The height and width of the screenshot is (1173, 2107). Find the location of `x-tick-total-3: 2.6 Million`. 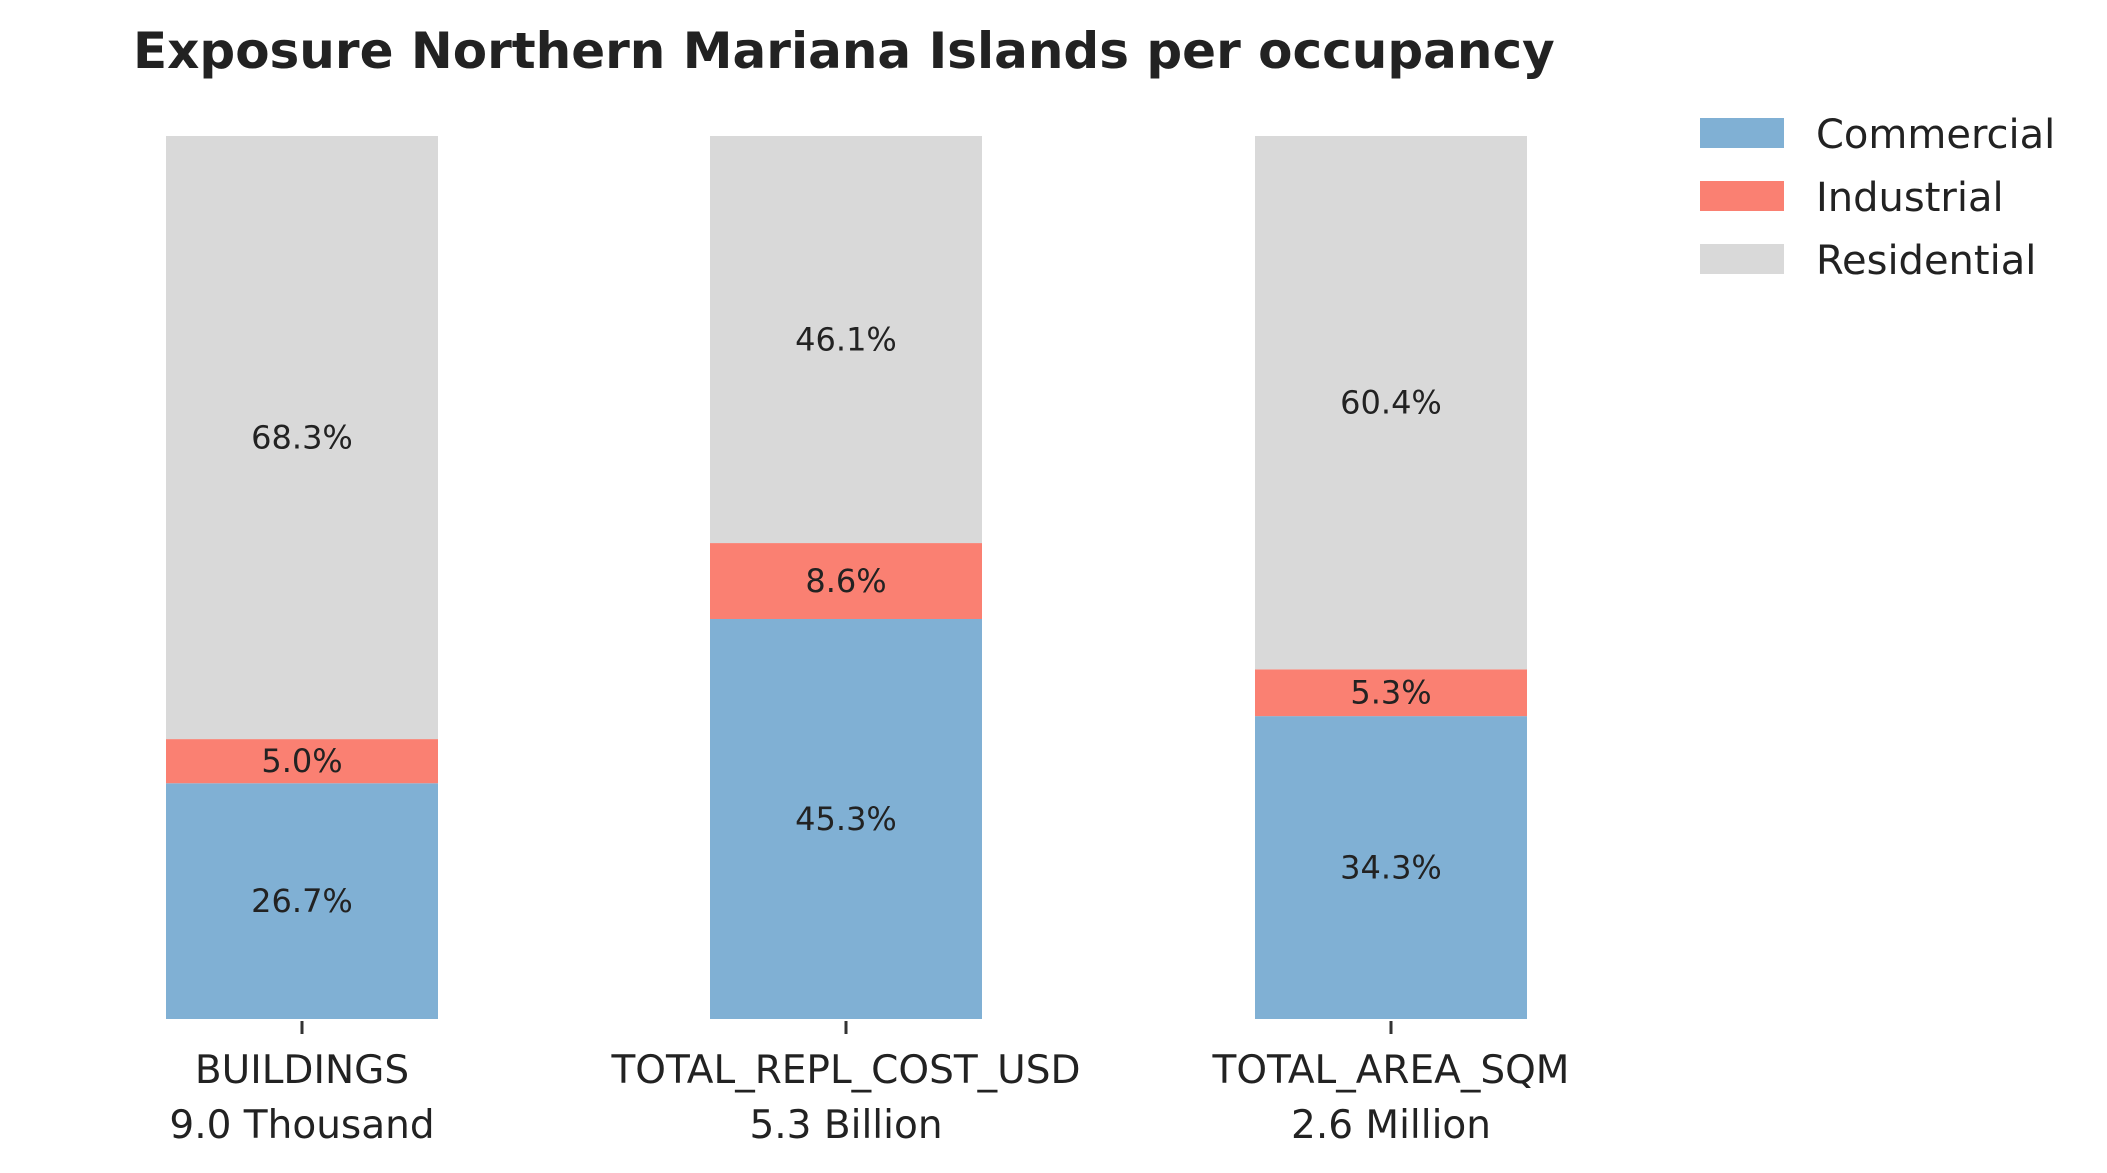

x-tick-total-3: 2.6 Million is located at coordinates (1391, 1125).